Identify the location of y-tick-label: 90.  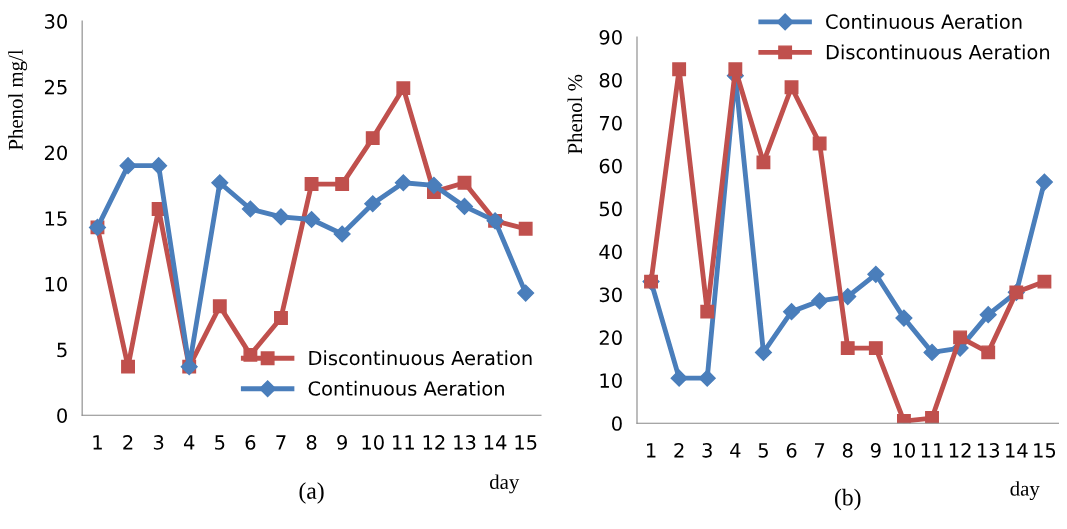
(610, 37).